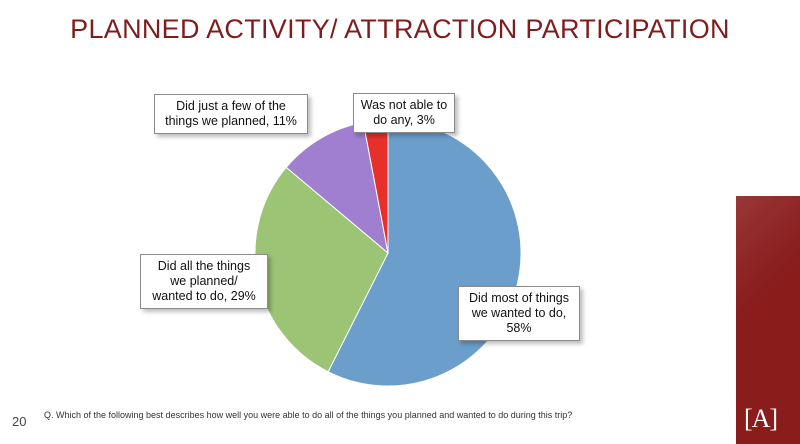 The image size is (800, 444). I want to click on slice-label-most: Did most of things we wanted to do, 58%, so click(519, 313).